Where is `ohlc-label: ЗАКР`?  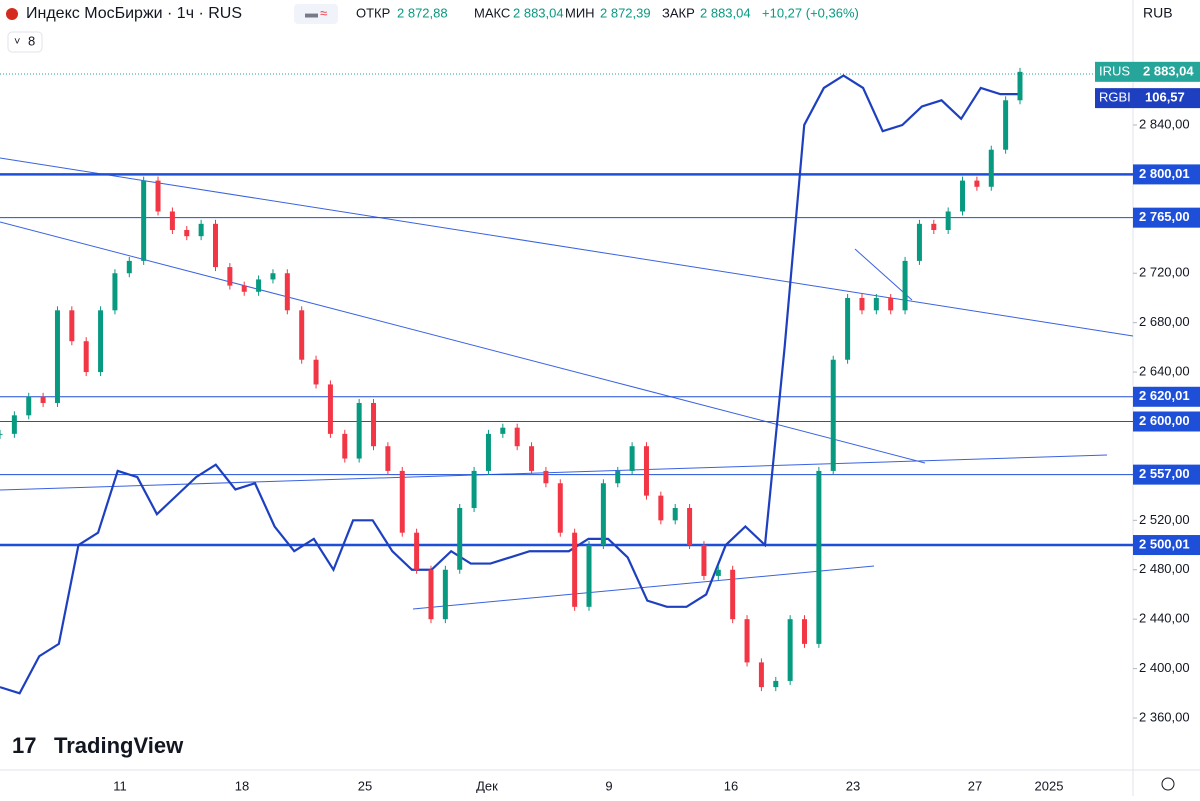 ohlc-label: ЗАКР is located at coordinates (678, 12).